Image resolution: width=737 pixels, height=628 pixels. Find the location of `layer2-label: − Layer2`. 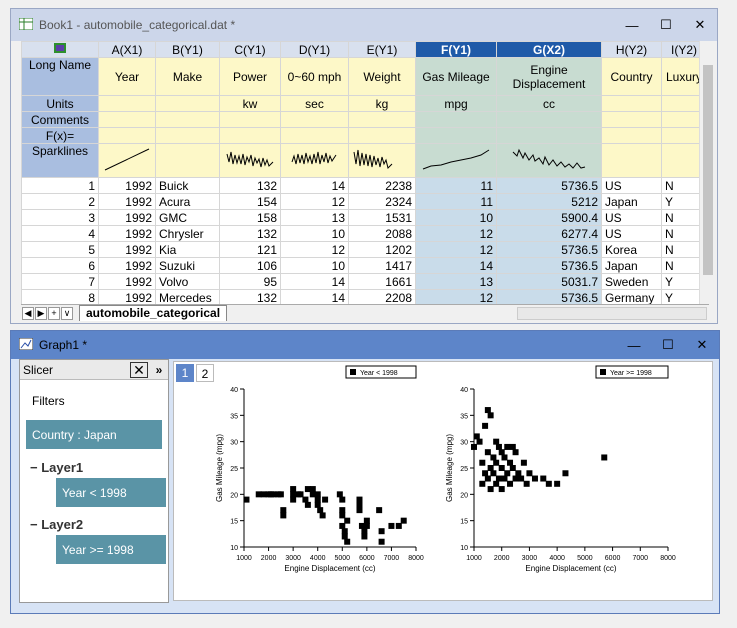

layer2-label: − Layer2 is located at coordinates (57, 524).